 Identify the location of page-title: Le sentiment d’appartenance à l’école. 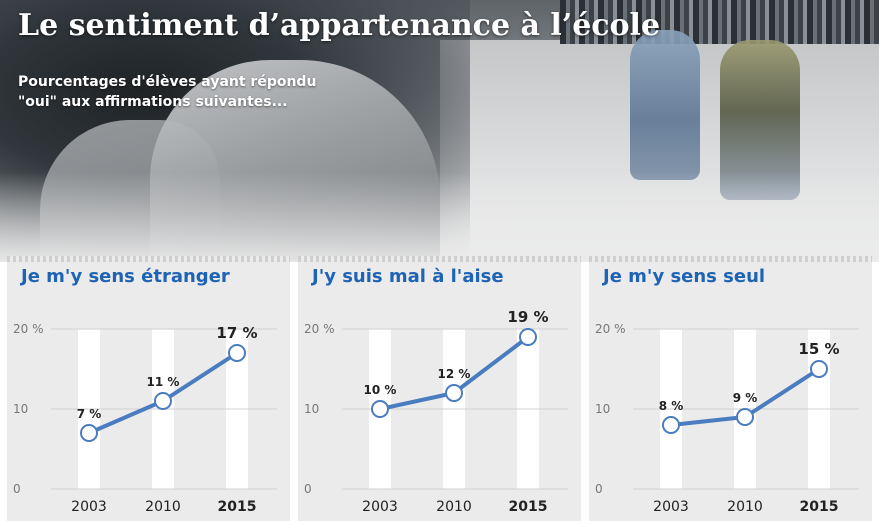
(339, 25).